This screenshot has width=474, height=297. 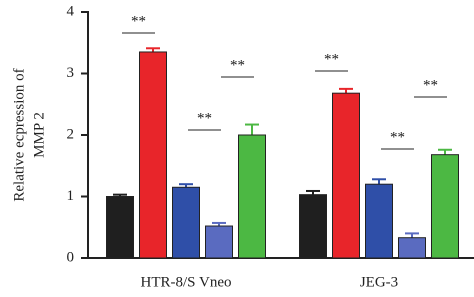 I want to click on y-tick-label: 4, so click(x=71, y=11).